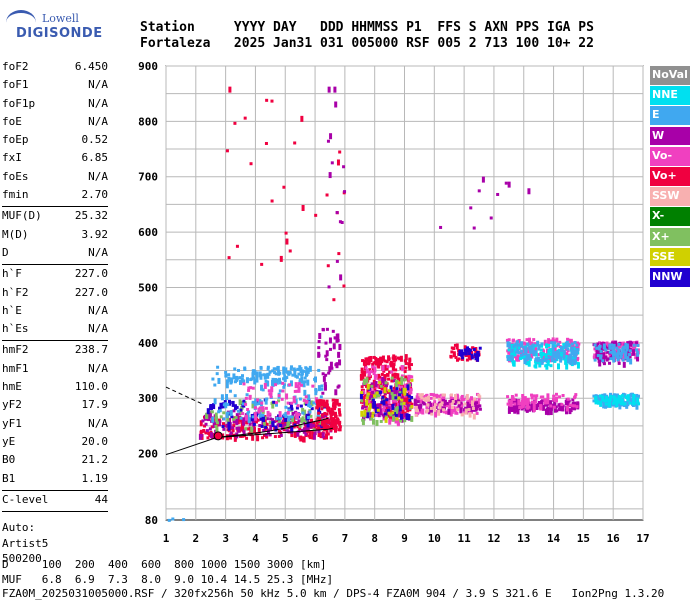 This screenshot has width=700, height=602. What do you see at coordinates (166, 538) in the screenshot?
I see `x-tick-label: 1` at bounding box center [166, 538].